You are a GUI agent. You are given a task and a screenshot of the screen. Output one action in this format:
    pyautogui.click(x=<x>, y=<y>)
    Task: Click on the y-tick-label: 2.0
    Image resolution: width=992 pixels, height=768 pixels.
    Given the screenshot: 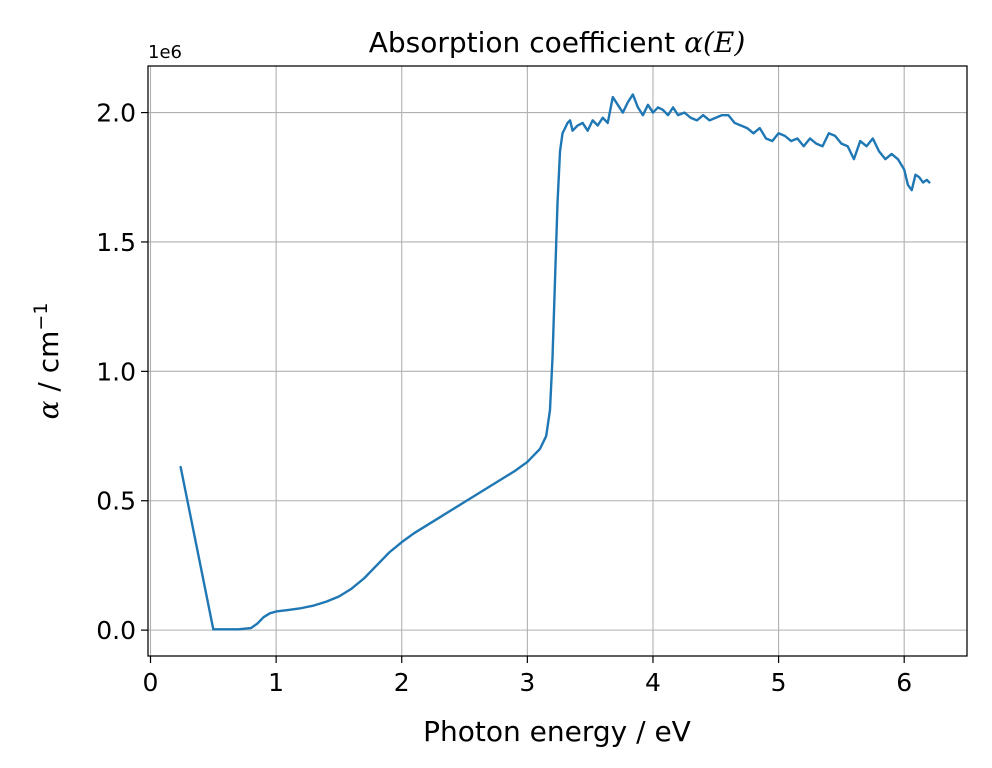 What is the action you would take?
    pyautogui.click(x=116, y=113)
    